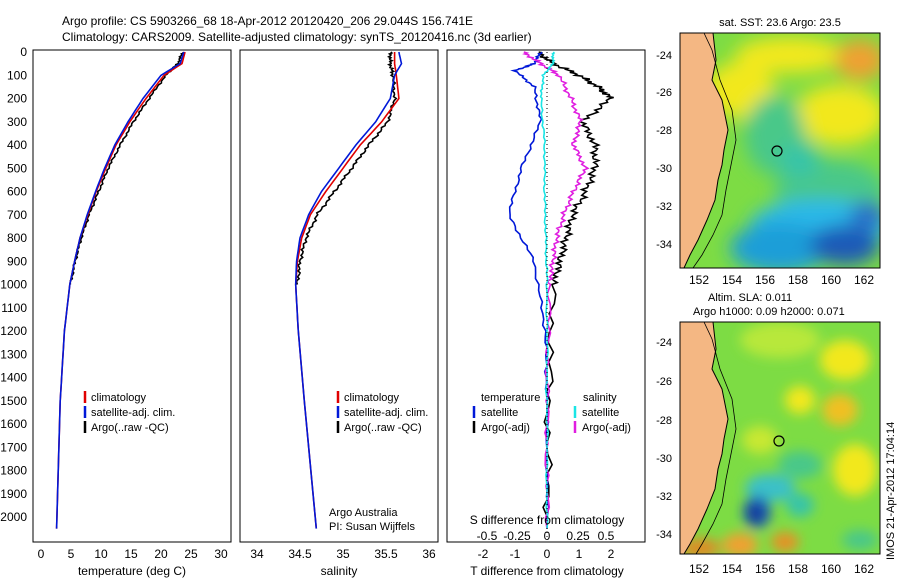  Describe the element at coordinates (17, 122) in the screenshot. I see `depth-tick: 300` at that location.